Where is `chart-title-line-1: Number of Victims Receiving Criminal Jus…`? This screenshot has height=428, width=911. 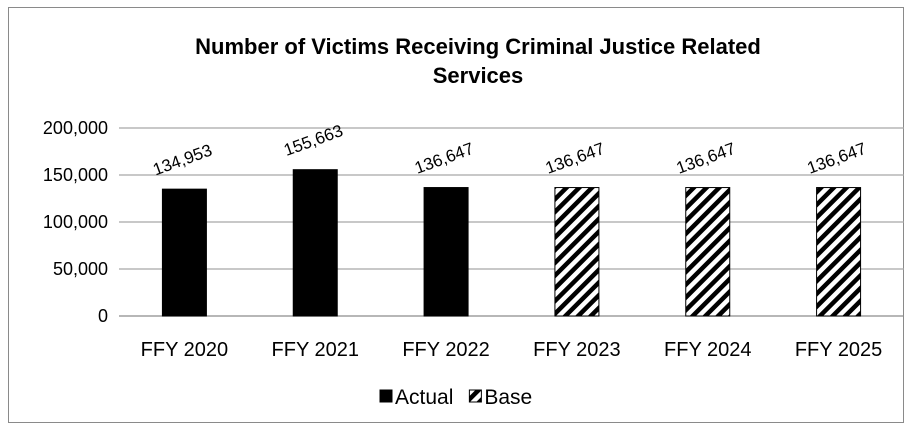 chart-title-line-1: Number of Victims Receiving Criminal Jus… is located at coordinates (478, 46).